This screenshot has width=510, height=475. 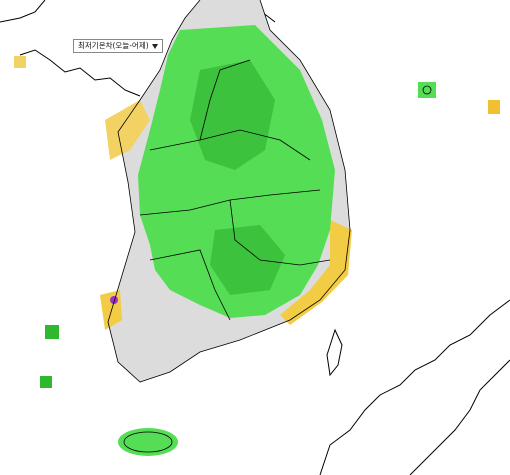 I want to click on ulleung-coast, so click(x=427, y=90).